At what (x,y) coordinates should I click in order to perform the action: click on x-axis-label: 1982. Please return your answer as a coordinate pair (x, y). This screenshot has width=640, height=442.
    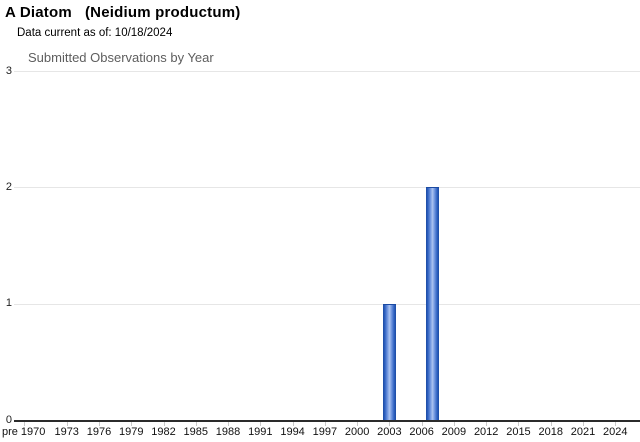
    Looking at the image, I should click on (163, 432).